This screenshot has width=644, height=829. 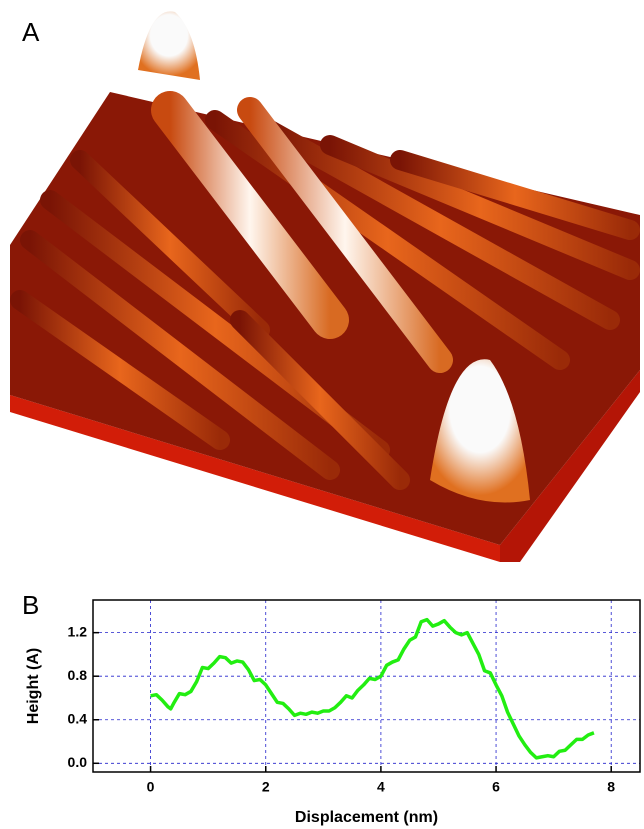 What do you see at coordinates (611, 787) in the screenshot?
I see `x-tick-label: 8` at bounding box center [611, 787].